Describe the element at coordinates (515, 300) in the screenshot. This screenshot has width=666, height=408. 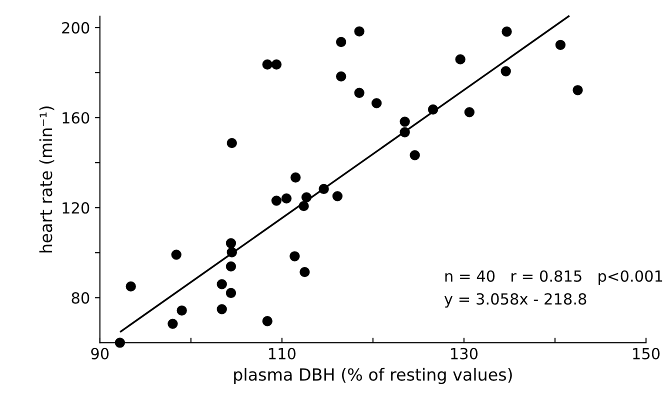
I see `annotation: y = 3.058x - 218.8` at that location.